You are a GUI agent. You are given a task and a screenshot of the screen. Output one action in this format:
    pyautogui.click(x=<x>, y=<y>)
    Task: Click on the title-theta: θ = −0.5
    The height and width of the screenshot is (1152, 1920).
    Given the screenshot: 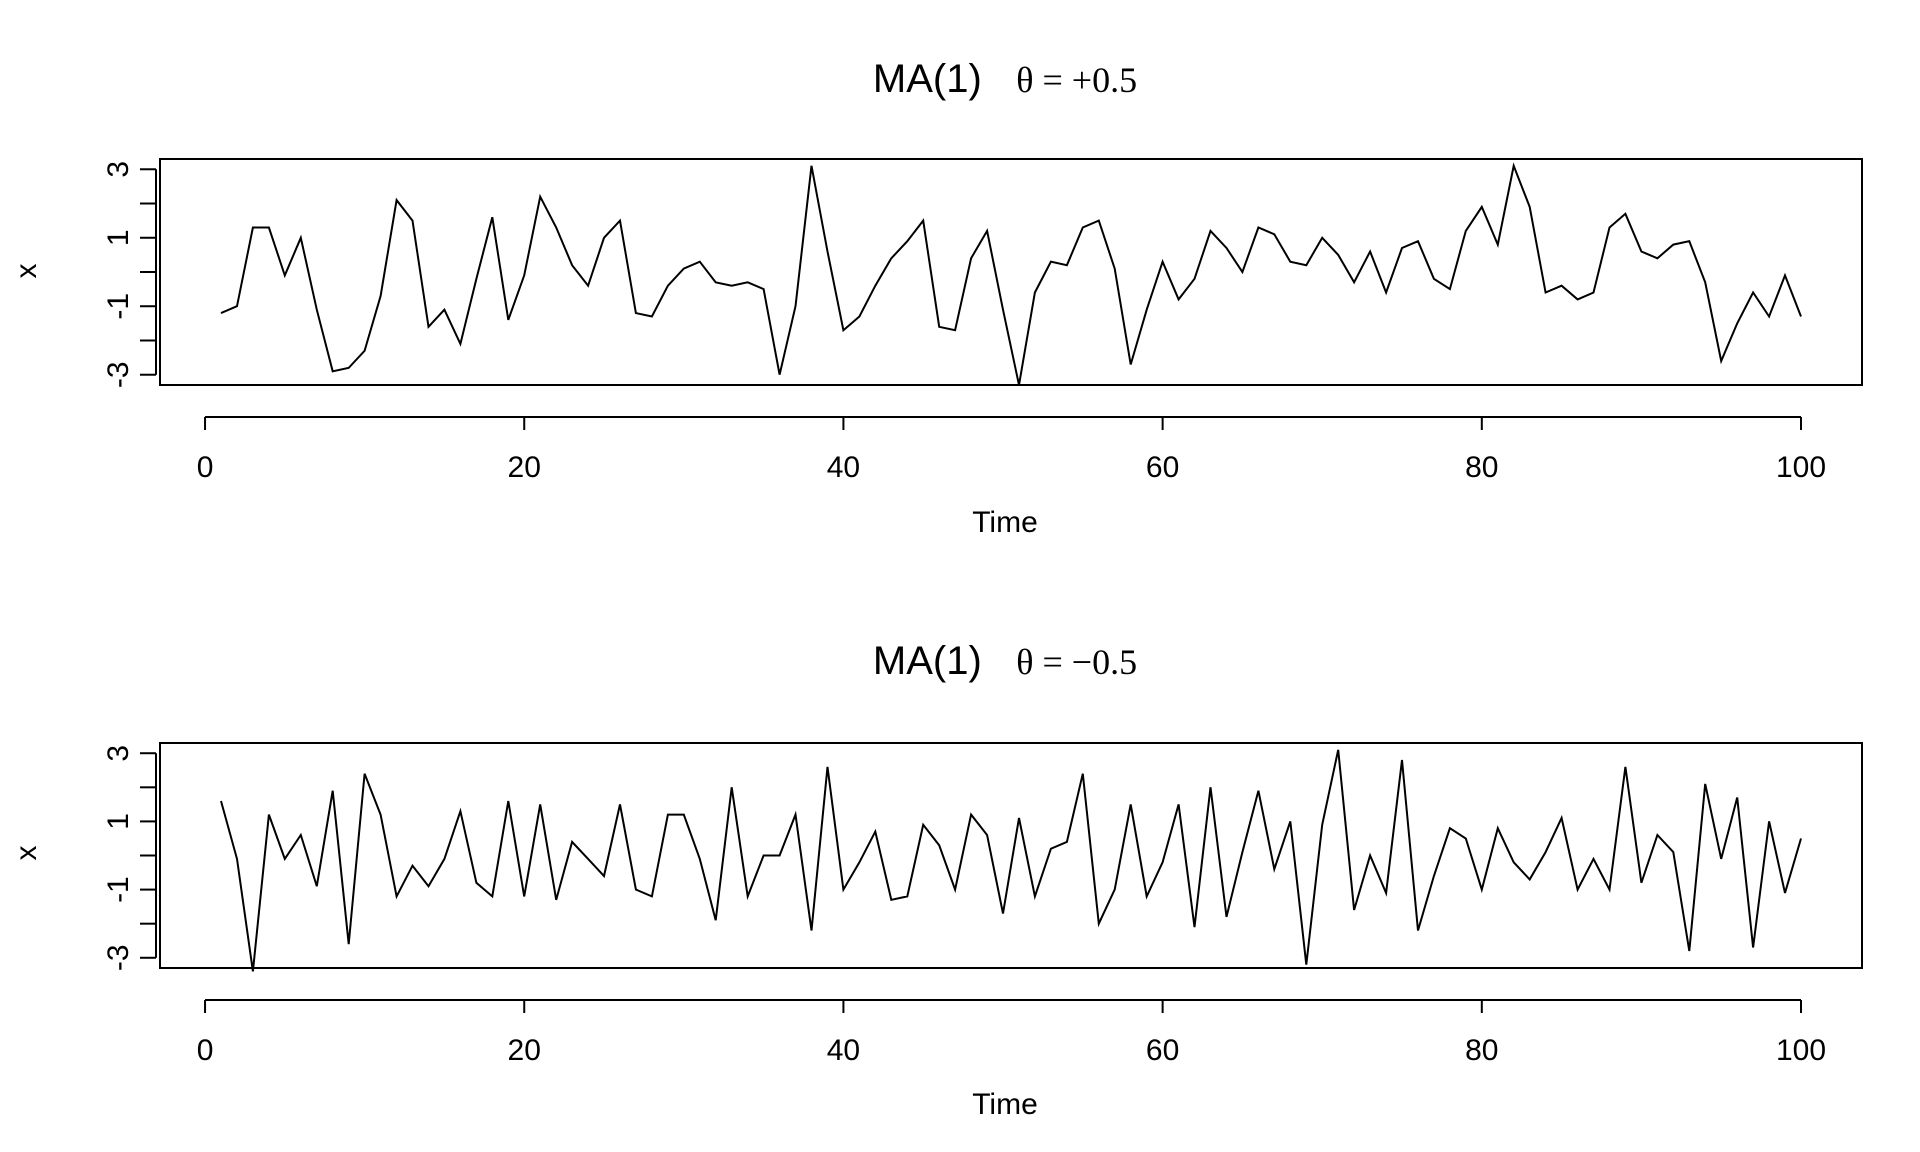 What is the action you would take?
    pyautogui.click(x=1076, y=662)
    